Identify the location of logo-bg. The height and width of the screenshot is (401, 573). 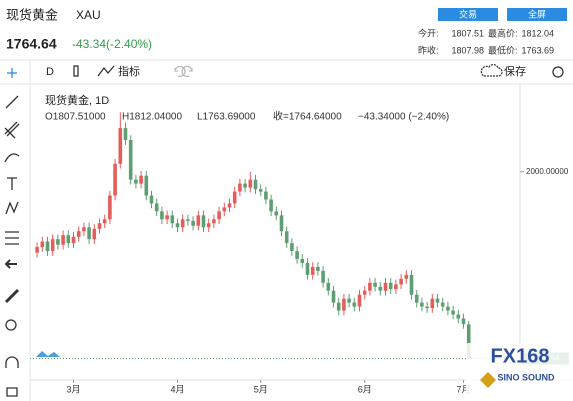
(519, 372).